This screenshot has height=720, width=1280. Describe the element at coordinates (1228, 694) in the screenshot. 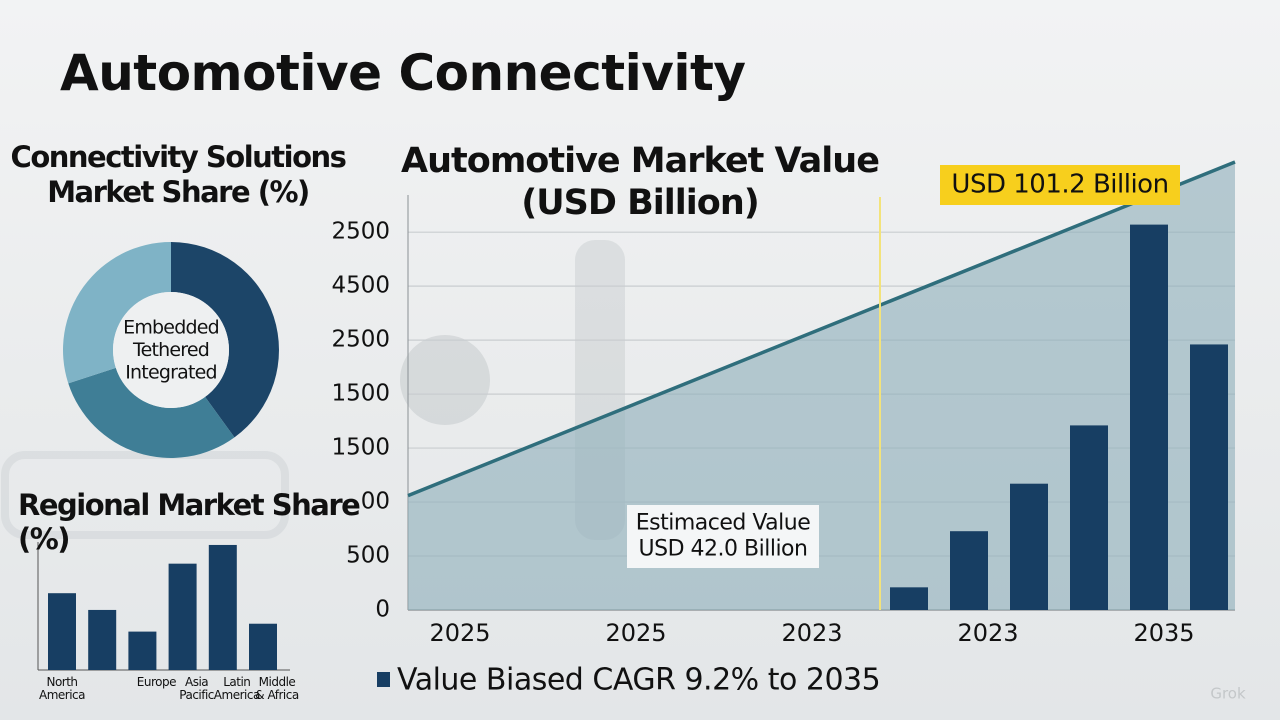

I see `watermark: Grok` at that location.